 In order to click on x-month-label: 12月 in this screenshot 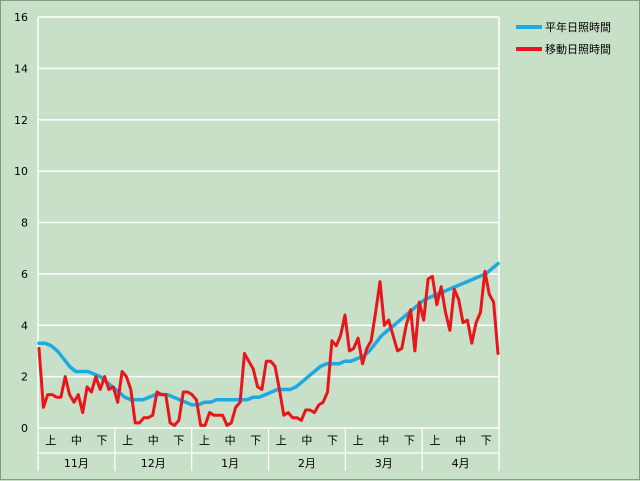, I will do `click(153, 463)`.